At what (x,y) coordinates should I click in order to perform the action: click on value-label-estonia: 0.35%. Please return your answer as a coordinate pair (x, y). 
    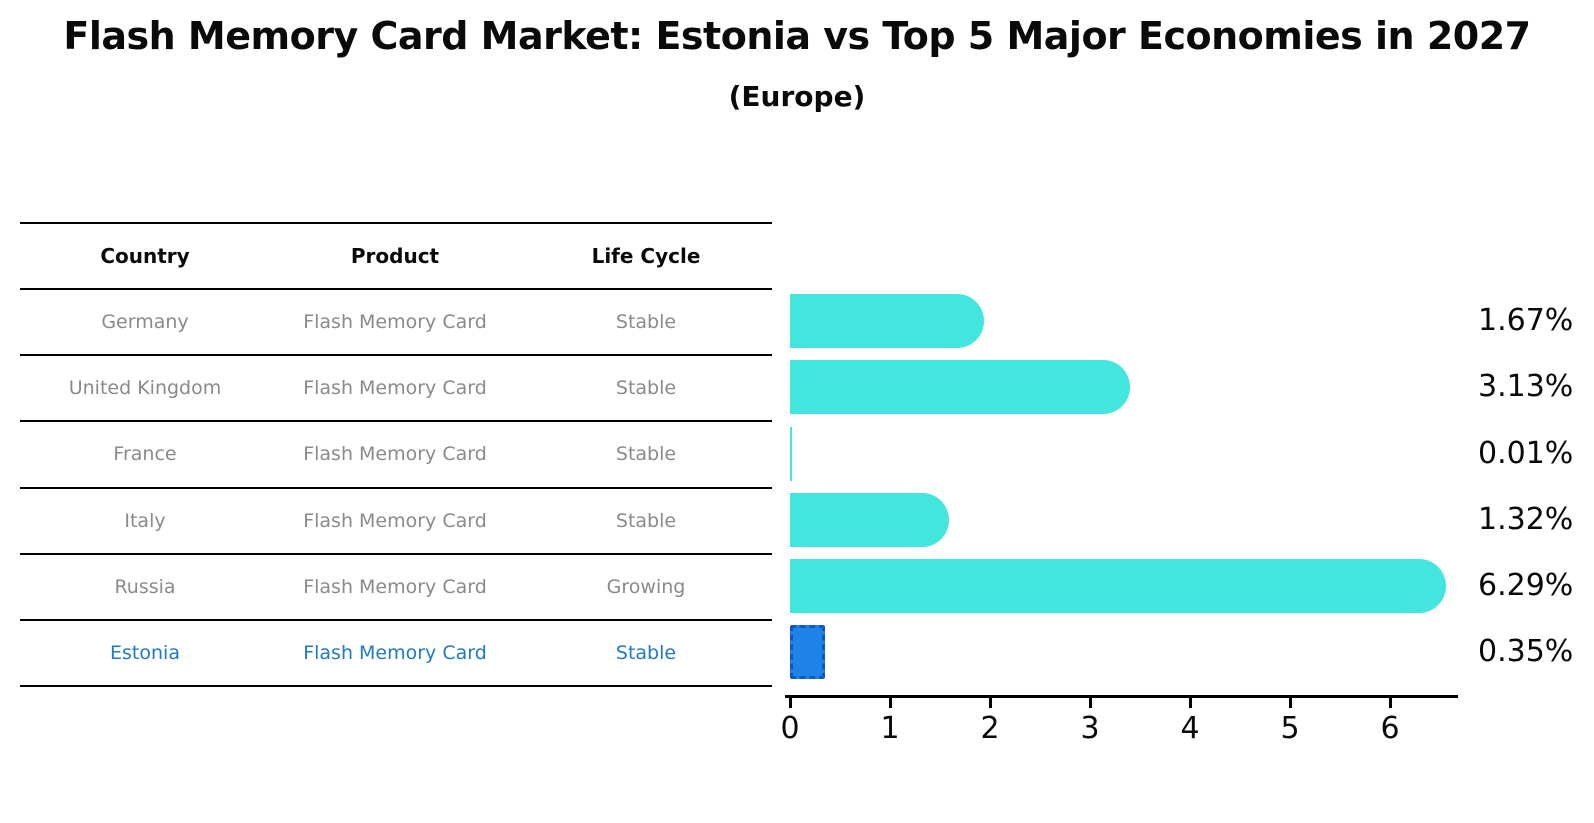
    Looking at the image, I should click on (1526, 652).